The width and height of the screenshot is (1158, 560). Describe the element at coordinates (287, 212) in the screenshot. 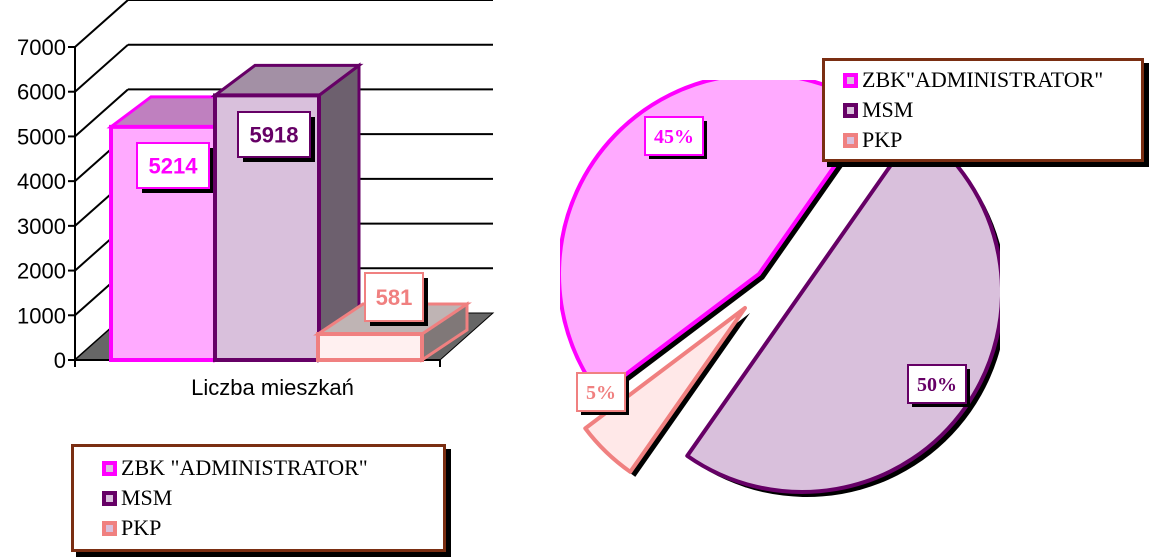

I see `bar-msm` at that location.